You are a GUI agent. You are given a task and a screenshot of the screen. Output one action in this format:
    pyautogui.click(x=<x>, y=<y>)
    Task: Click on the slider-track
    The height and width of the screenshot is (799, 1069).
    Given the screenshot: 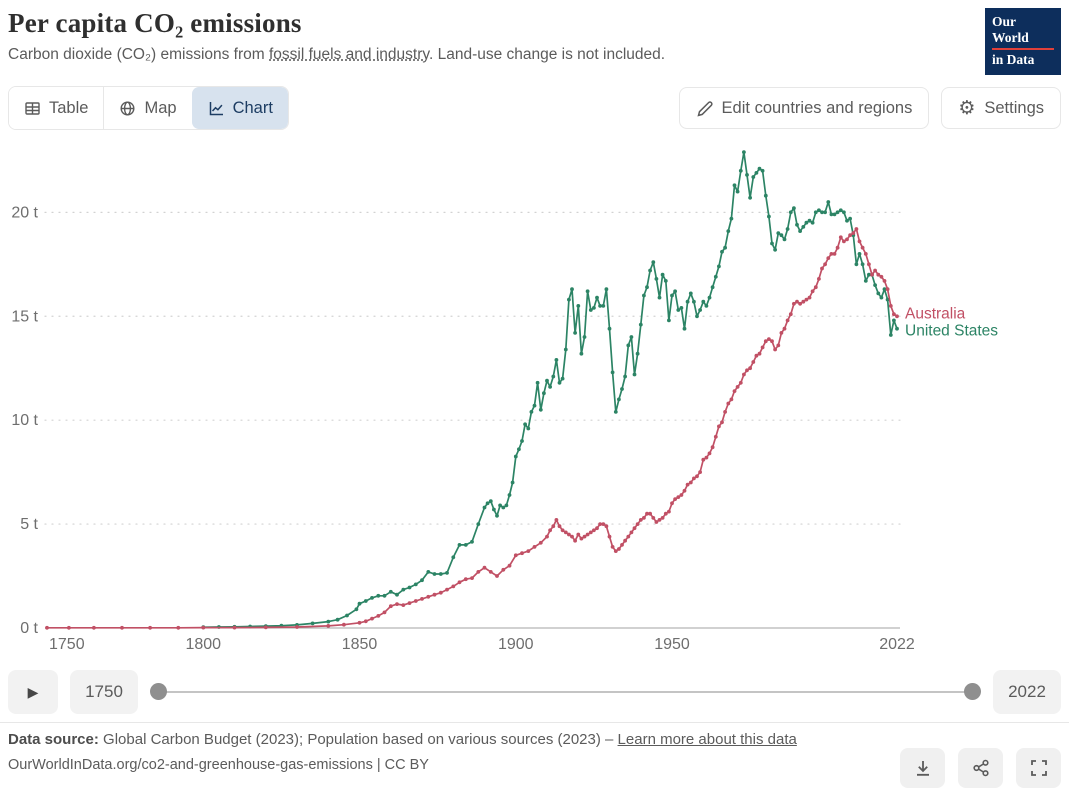 What is the action you would take?
    pyautogui.click(x=565, y=692)
    